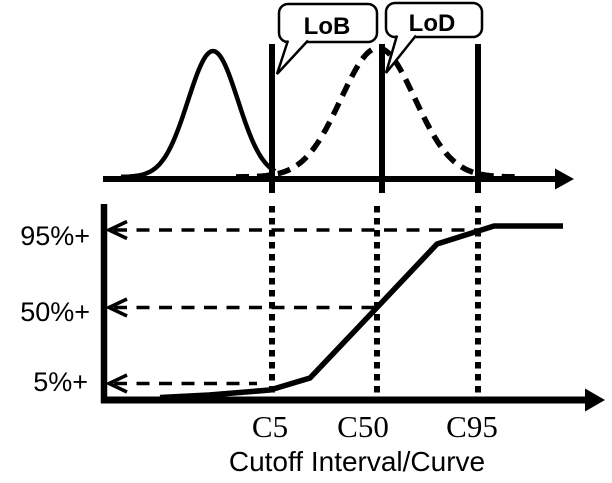 The height and width of the screenshot is (483, 612). I want to click on lod-callout-box, so click(434, 20).